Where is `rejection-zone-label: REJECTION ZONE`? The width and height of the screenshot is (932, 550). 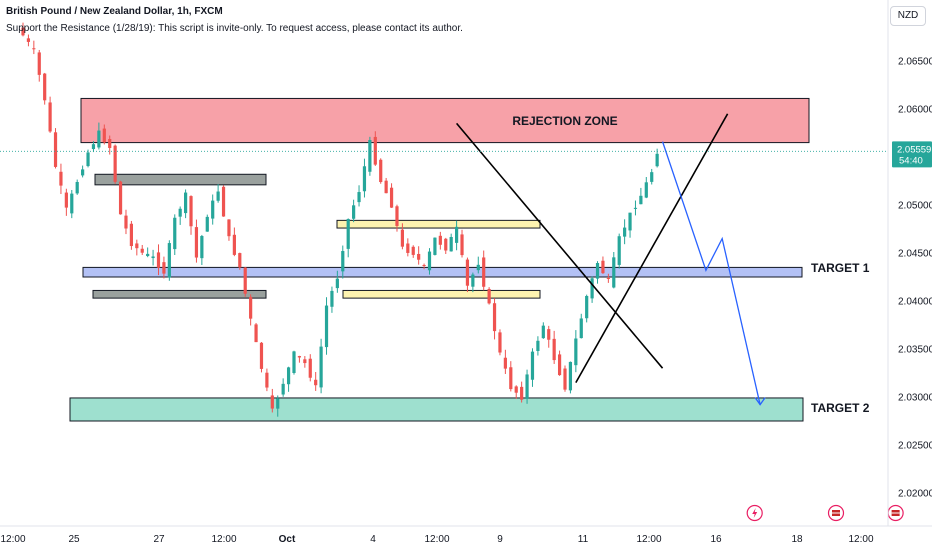
rejection-zone-label: REJECTION ZONE is located at coordinates (564, 121).